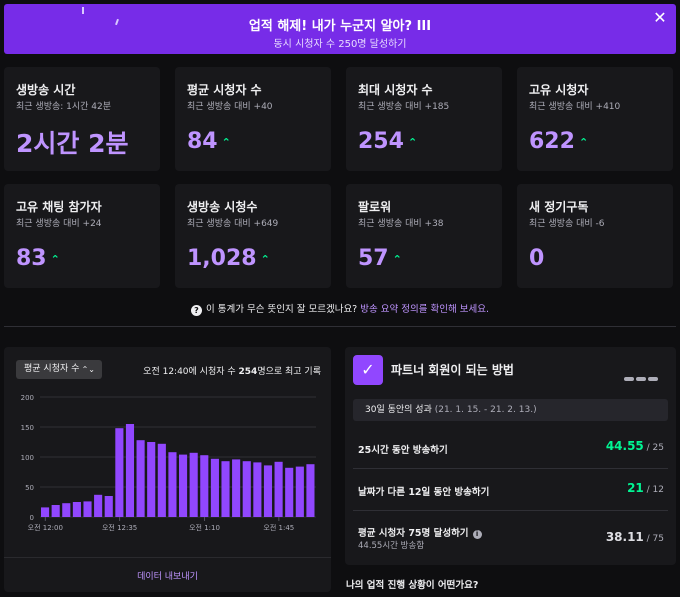  What do you see at coordinates (368, 370) in the screenshot?
I see `check-icon: ✓` at bounding box center [368, 370].